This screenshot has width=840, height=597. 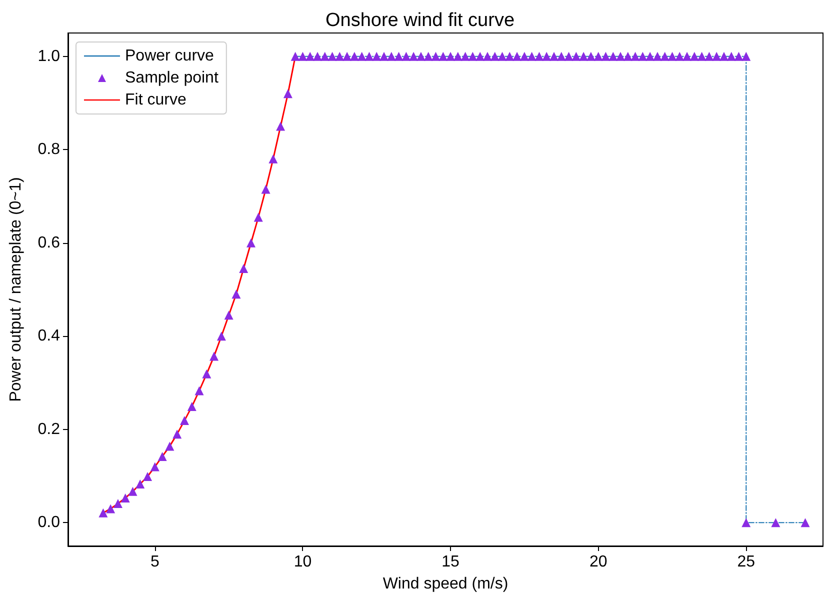 What do you see at coordinates (49, 56) in the screenshot?
I see `y-tick-label: 1.0` at bounding box center [49, 56].